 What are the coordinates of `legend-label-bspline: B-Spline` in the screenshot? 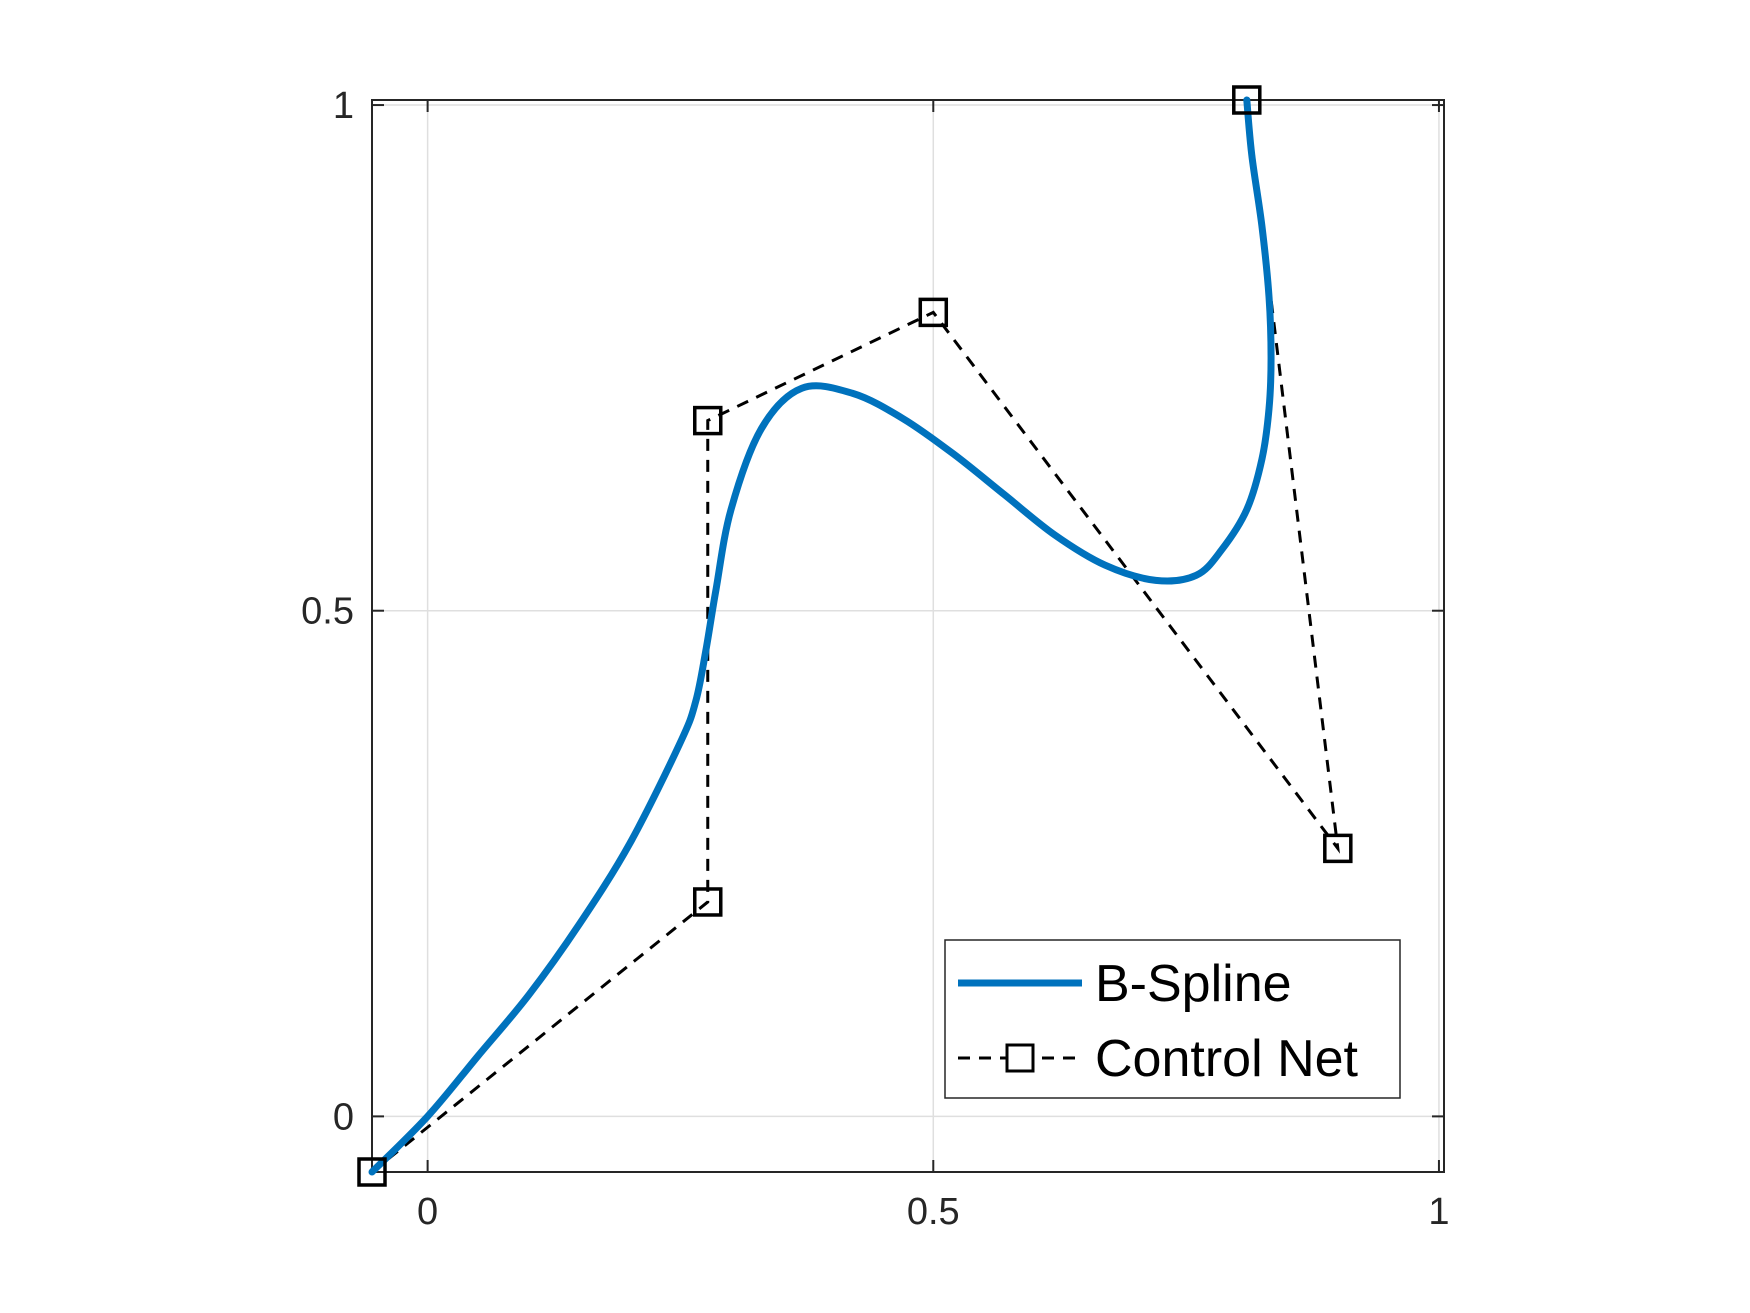 It's located at (1193, 984).